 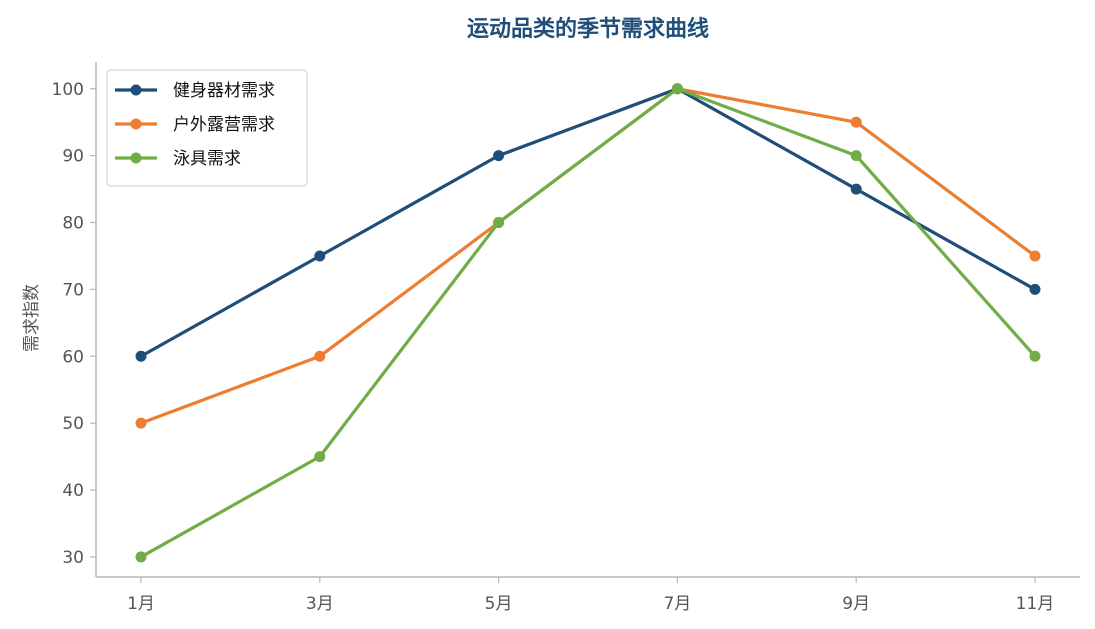 What do you see at coordinates (32, 318) in the screenshot?
I see `y-axis-label: 需求指数` at bounding box center [32, 318].